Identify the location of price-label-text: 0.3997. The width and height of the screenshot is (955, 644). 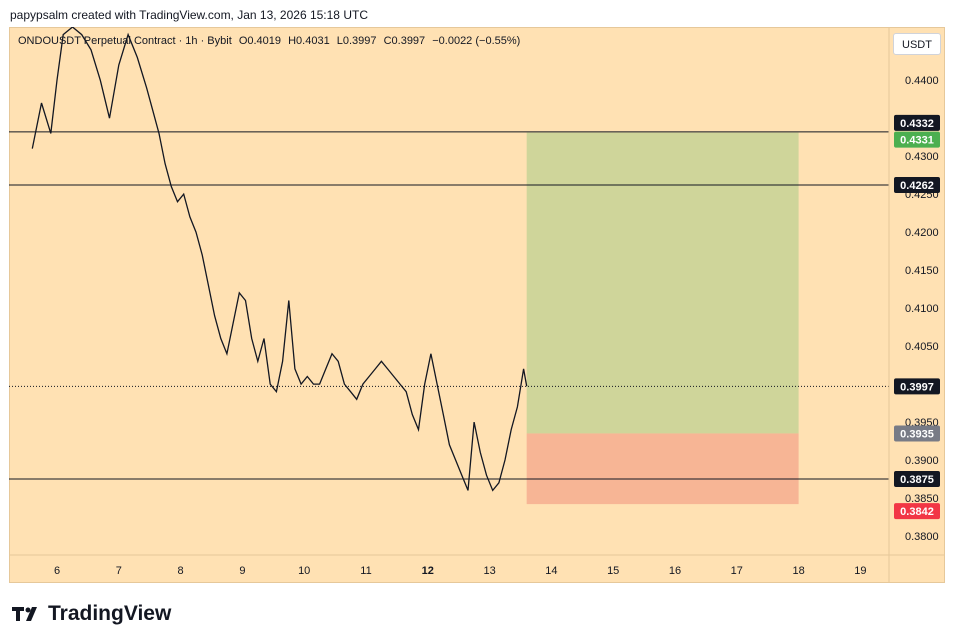
(917, 387).